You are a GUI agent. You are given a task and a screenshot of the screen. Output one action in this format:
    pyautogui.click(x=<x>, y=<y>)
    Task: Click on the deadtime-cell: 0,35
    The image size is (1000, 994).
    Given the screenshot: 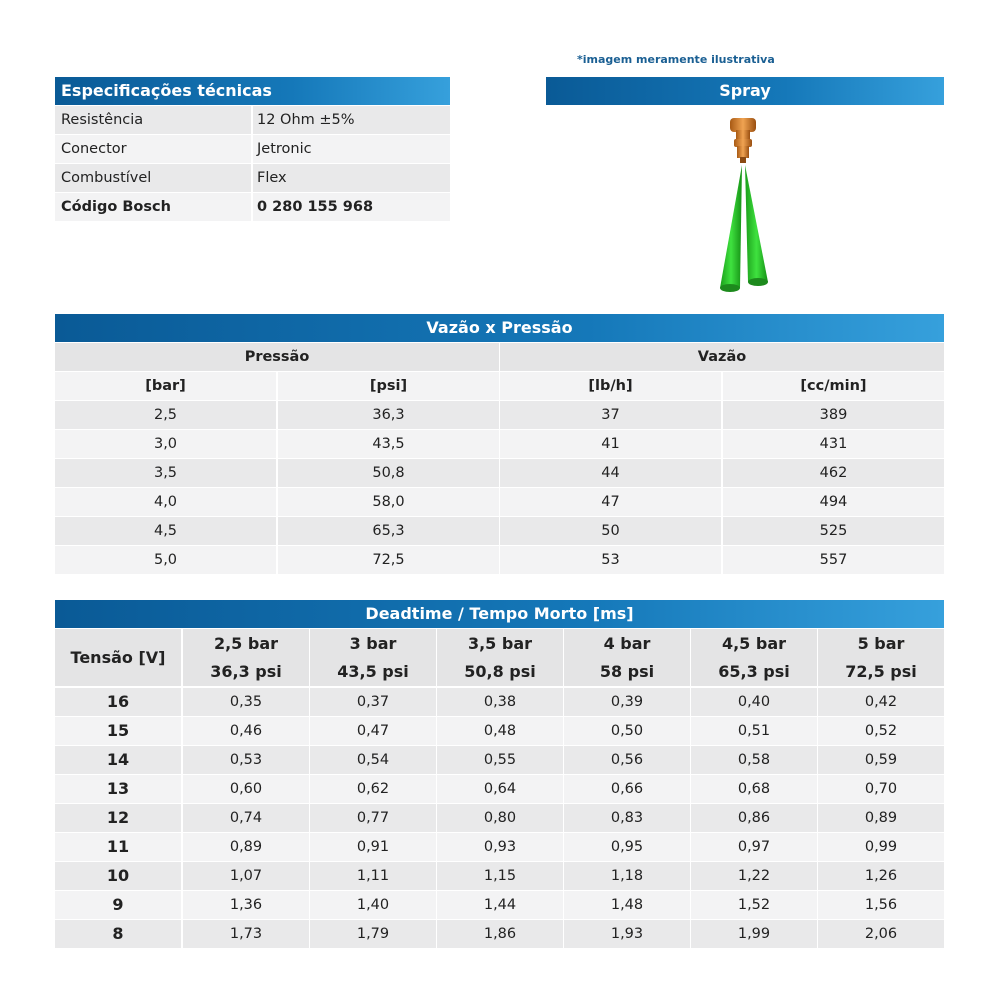 What is the action you would take?
    pyautogui.click(x=246, y=702)
    